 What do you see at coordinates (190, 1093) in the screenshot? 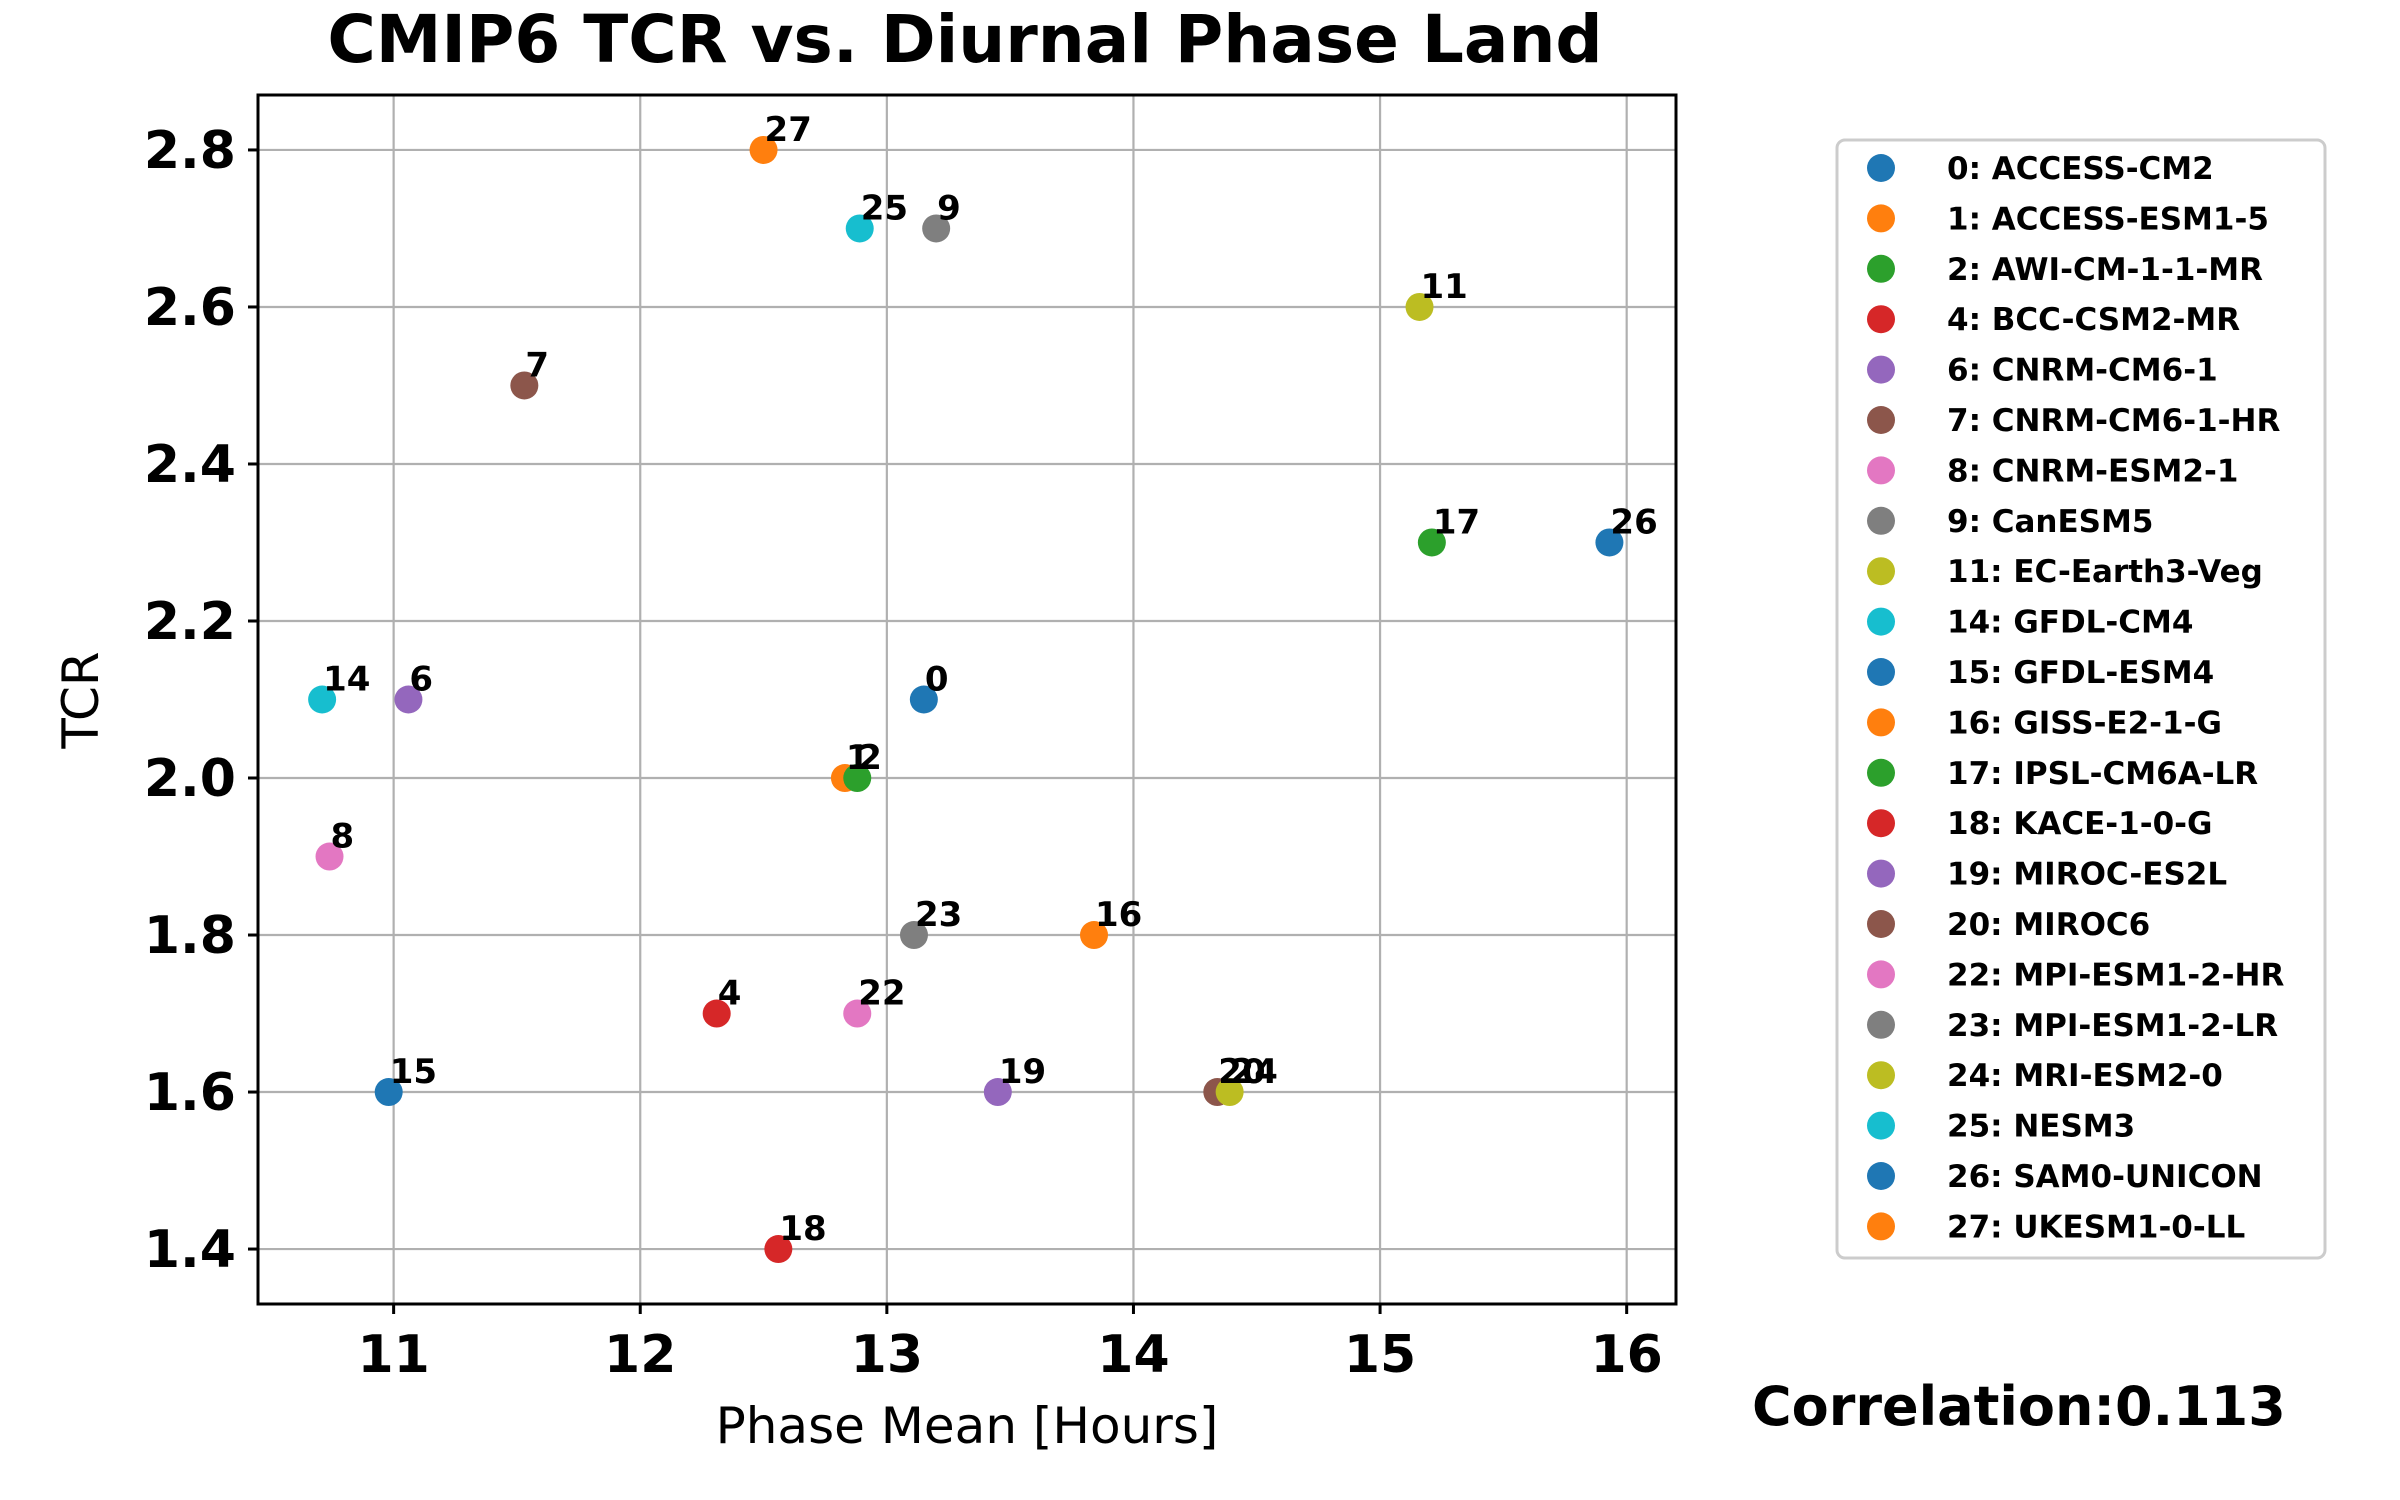
I see `y-tick-label: 1.6` at bounding box center [190, 1093].